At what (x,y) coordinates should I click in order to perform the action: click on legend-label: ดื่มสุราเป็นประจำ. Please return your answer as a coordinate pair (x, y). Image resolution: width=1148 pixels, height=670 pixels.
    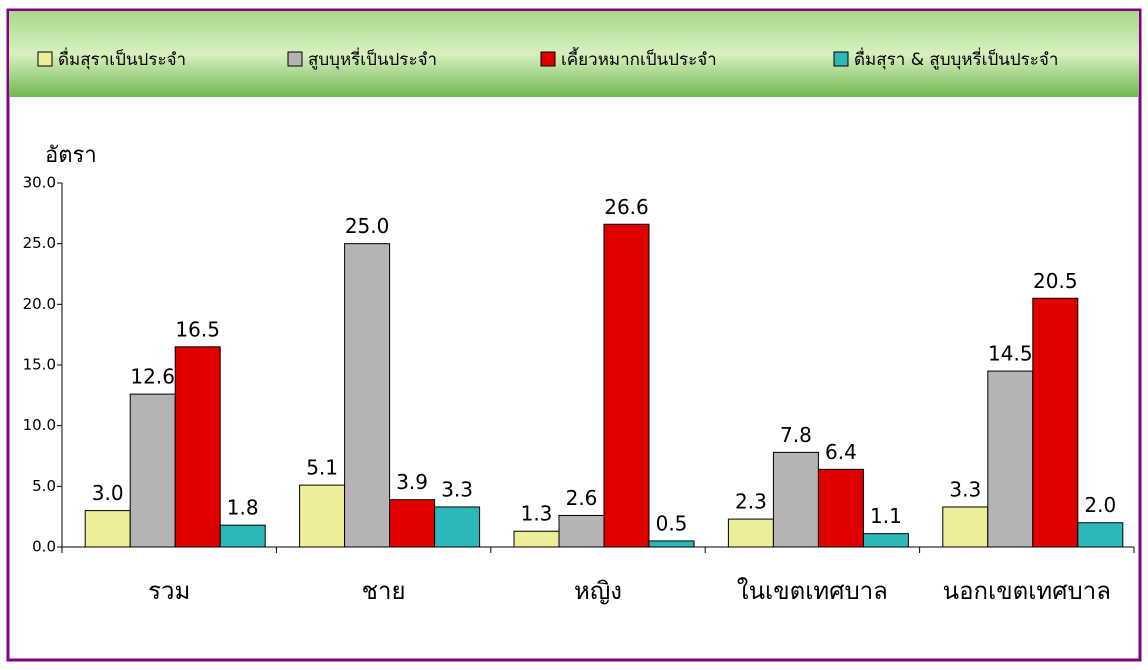
    Looking at the image, I should click on (122, 58).